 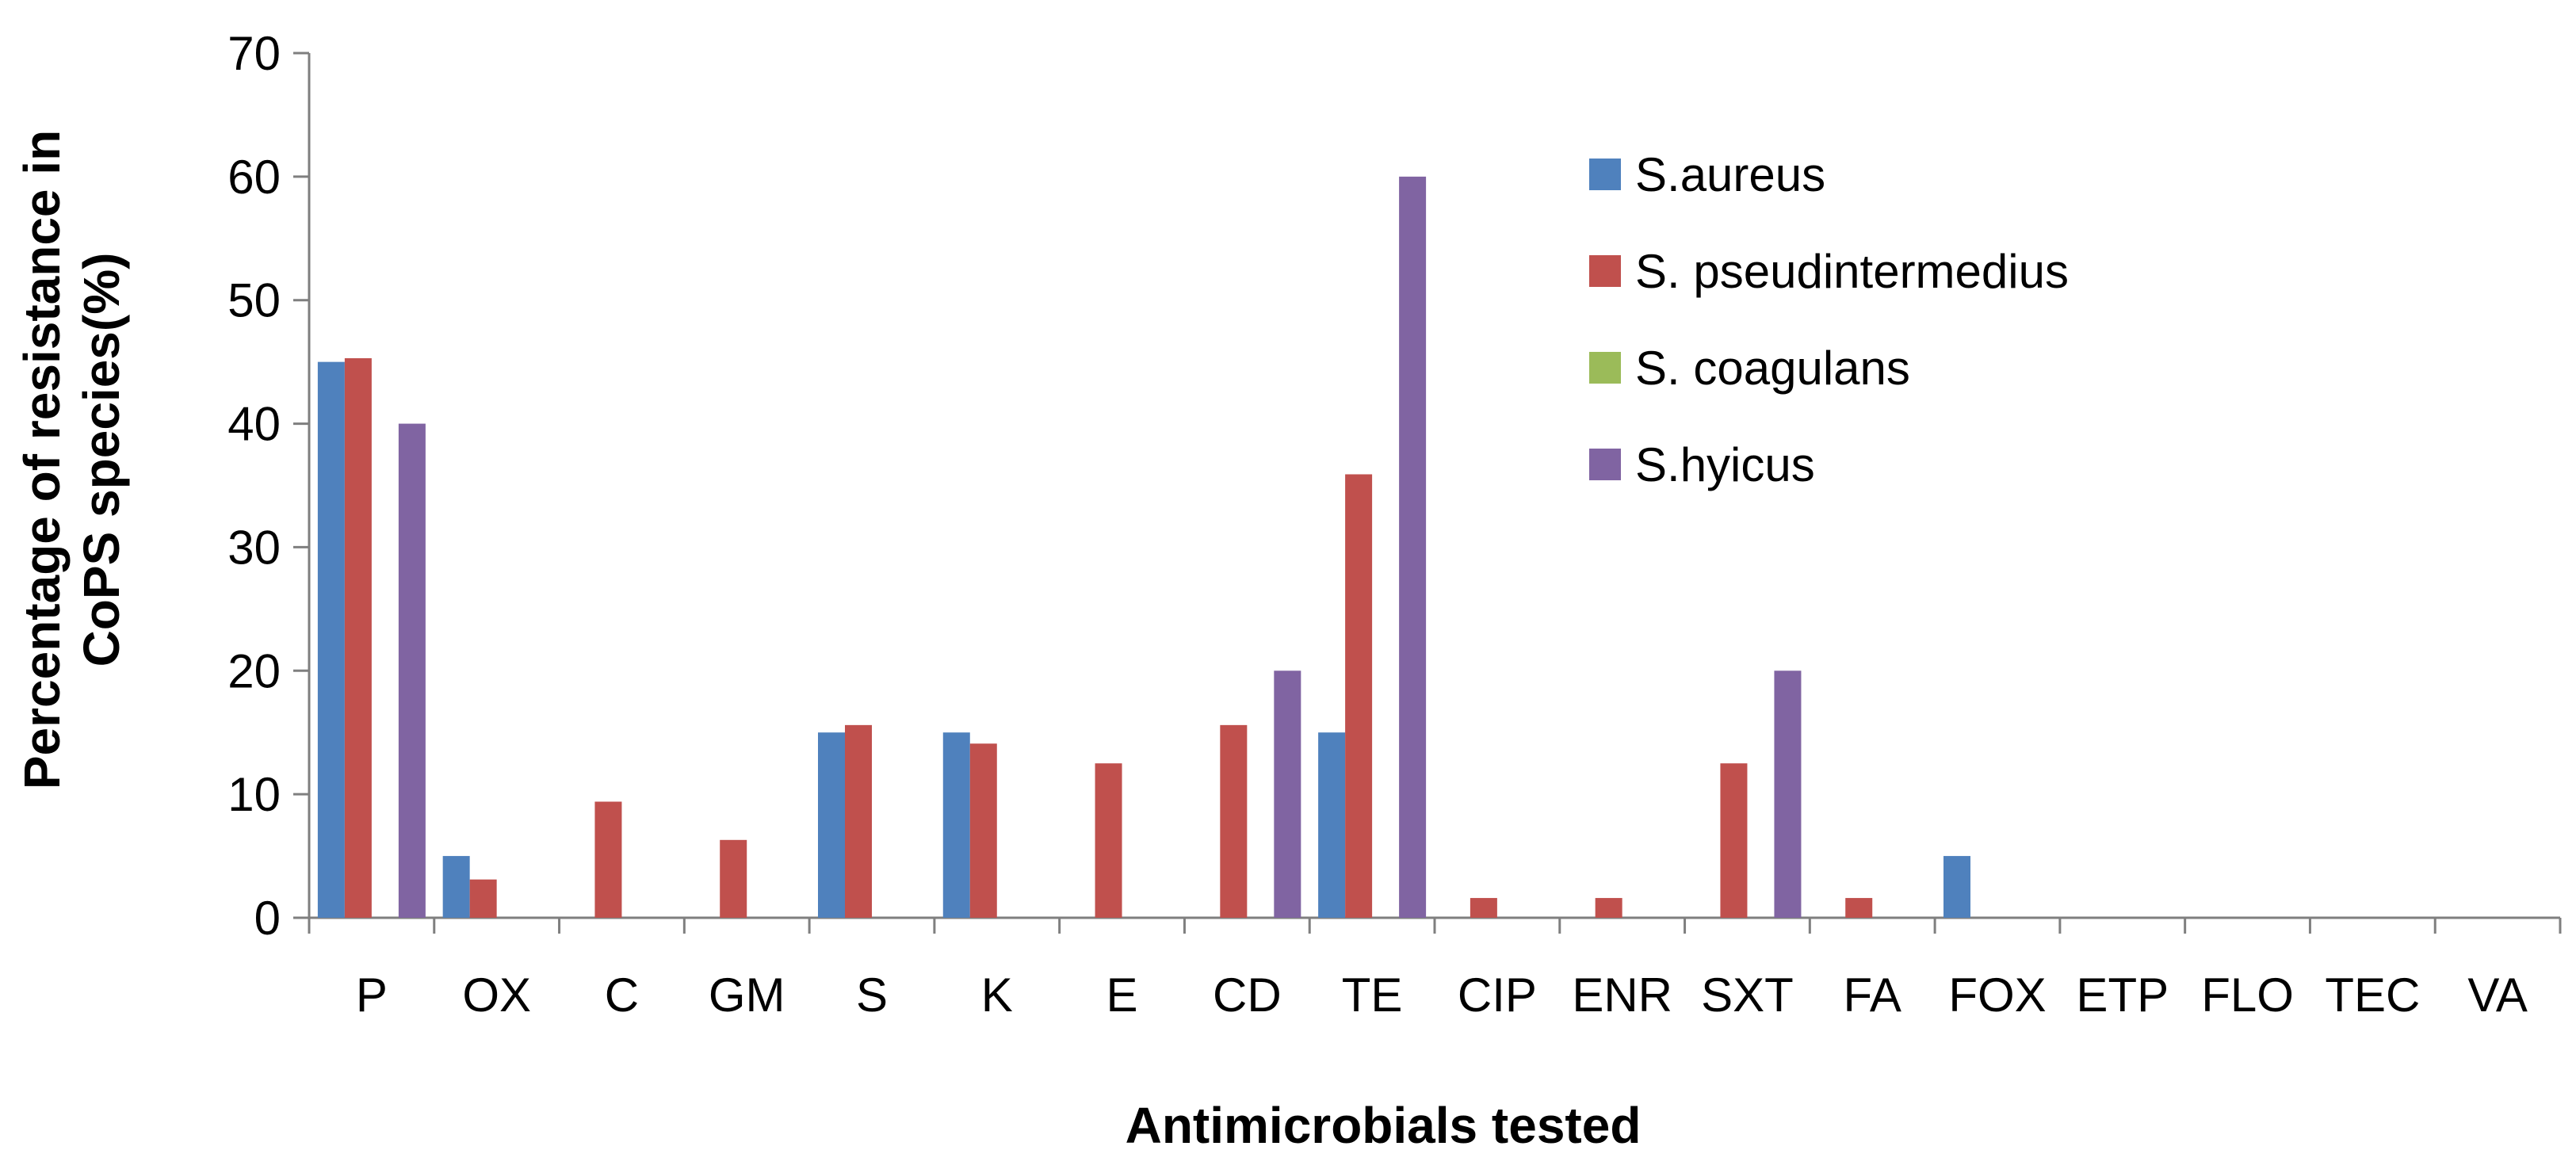 What do you see at coordinates (456, 887) in the screenshot?
I see `bar-s-aureus-ox` at bounding box center [456, 887].